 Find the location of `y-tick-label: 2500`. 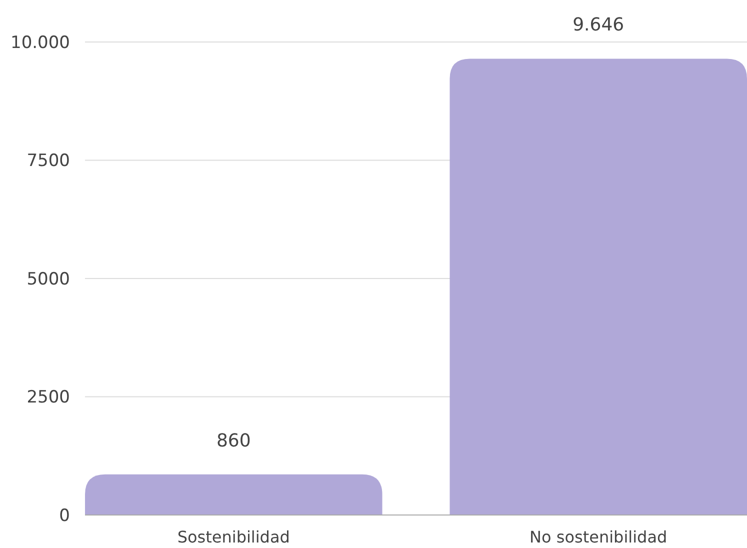

y-tick-label: 2500 is located at coordinates (48, 398).